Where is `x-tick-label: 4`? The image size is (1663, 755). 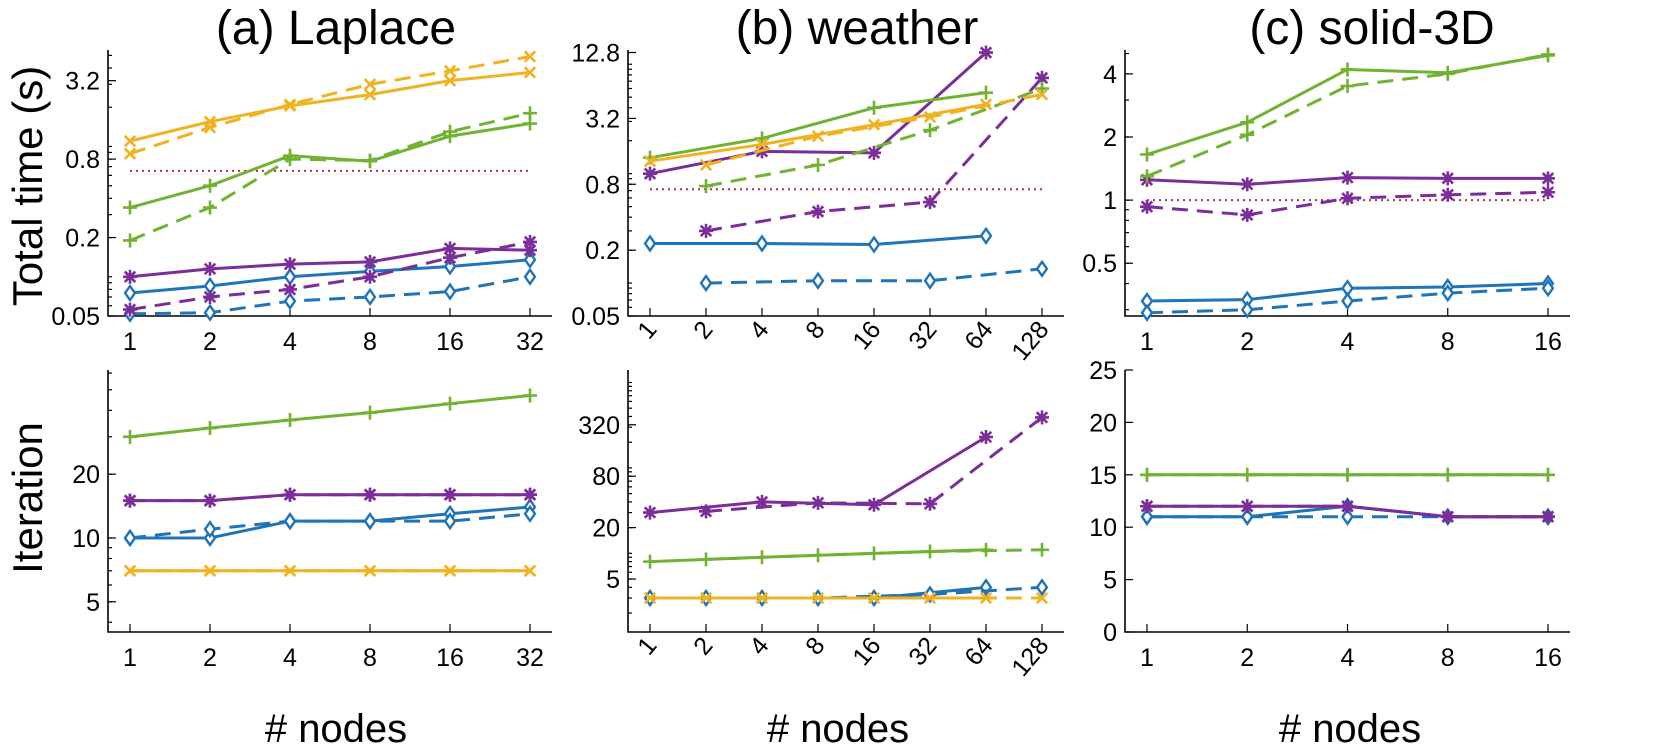
x-tick-label: 4 is located at coordinates (1348, 342).